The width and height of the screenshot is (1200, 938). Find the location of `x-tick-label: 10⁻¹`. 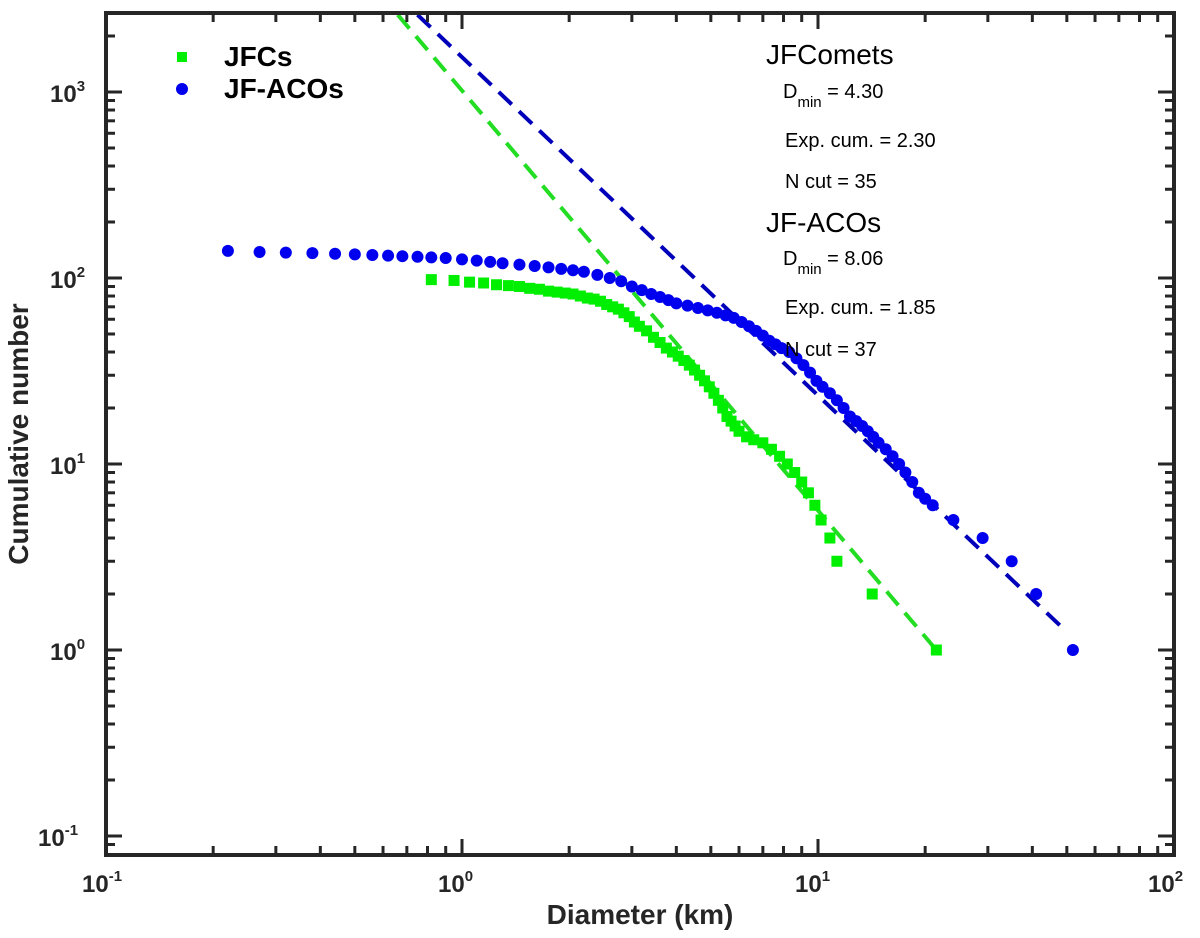

x-tick-label: 10⁻¹ is located at coordinates (102, 883).